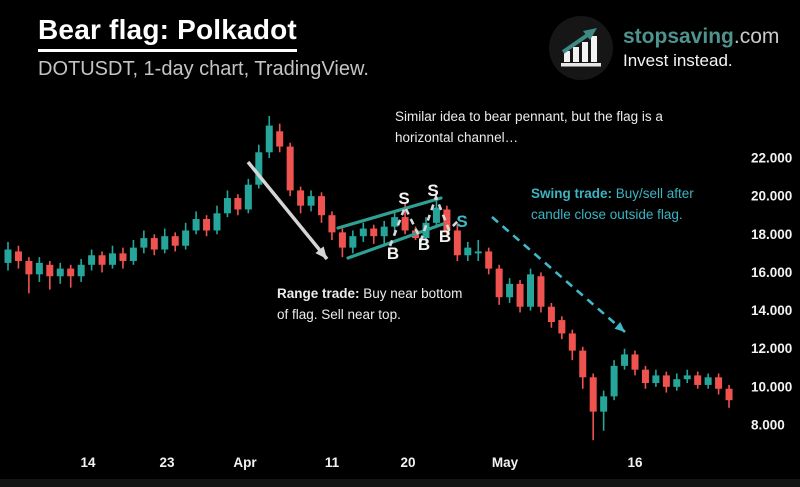 The height and width of the screenshot is (487, 800). I want to click on logo-wordmark: stopsaving.com, so click(701, 37).